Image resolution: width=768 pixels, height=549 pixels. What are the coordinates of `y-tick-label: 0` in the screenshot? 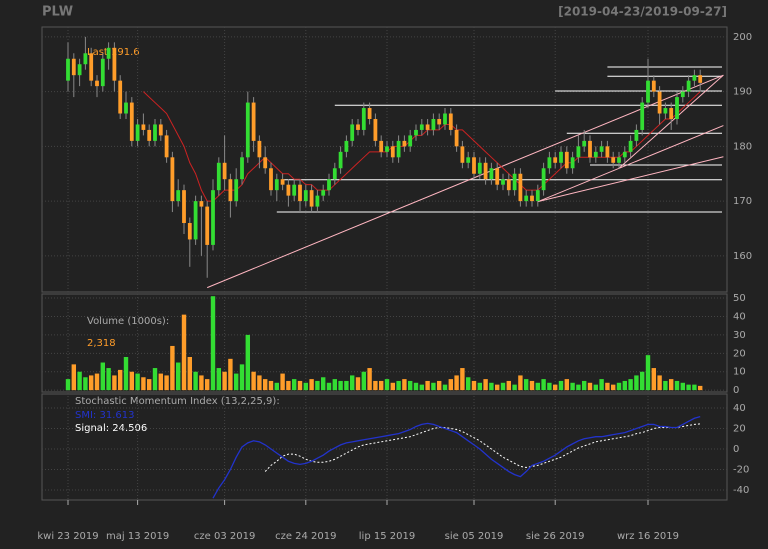 It's located at (736, 390).